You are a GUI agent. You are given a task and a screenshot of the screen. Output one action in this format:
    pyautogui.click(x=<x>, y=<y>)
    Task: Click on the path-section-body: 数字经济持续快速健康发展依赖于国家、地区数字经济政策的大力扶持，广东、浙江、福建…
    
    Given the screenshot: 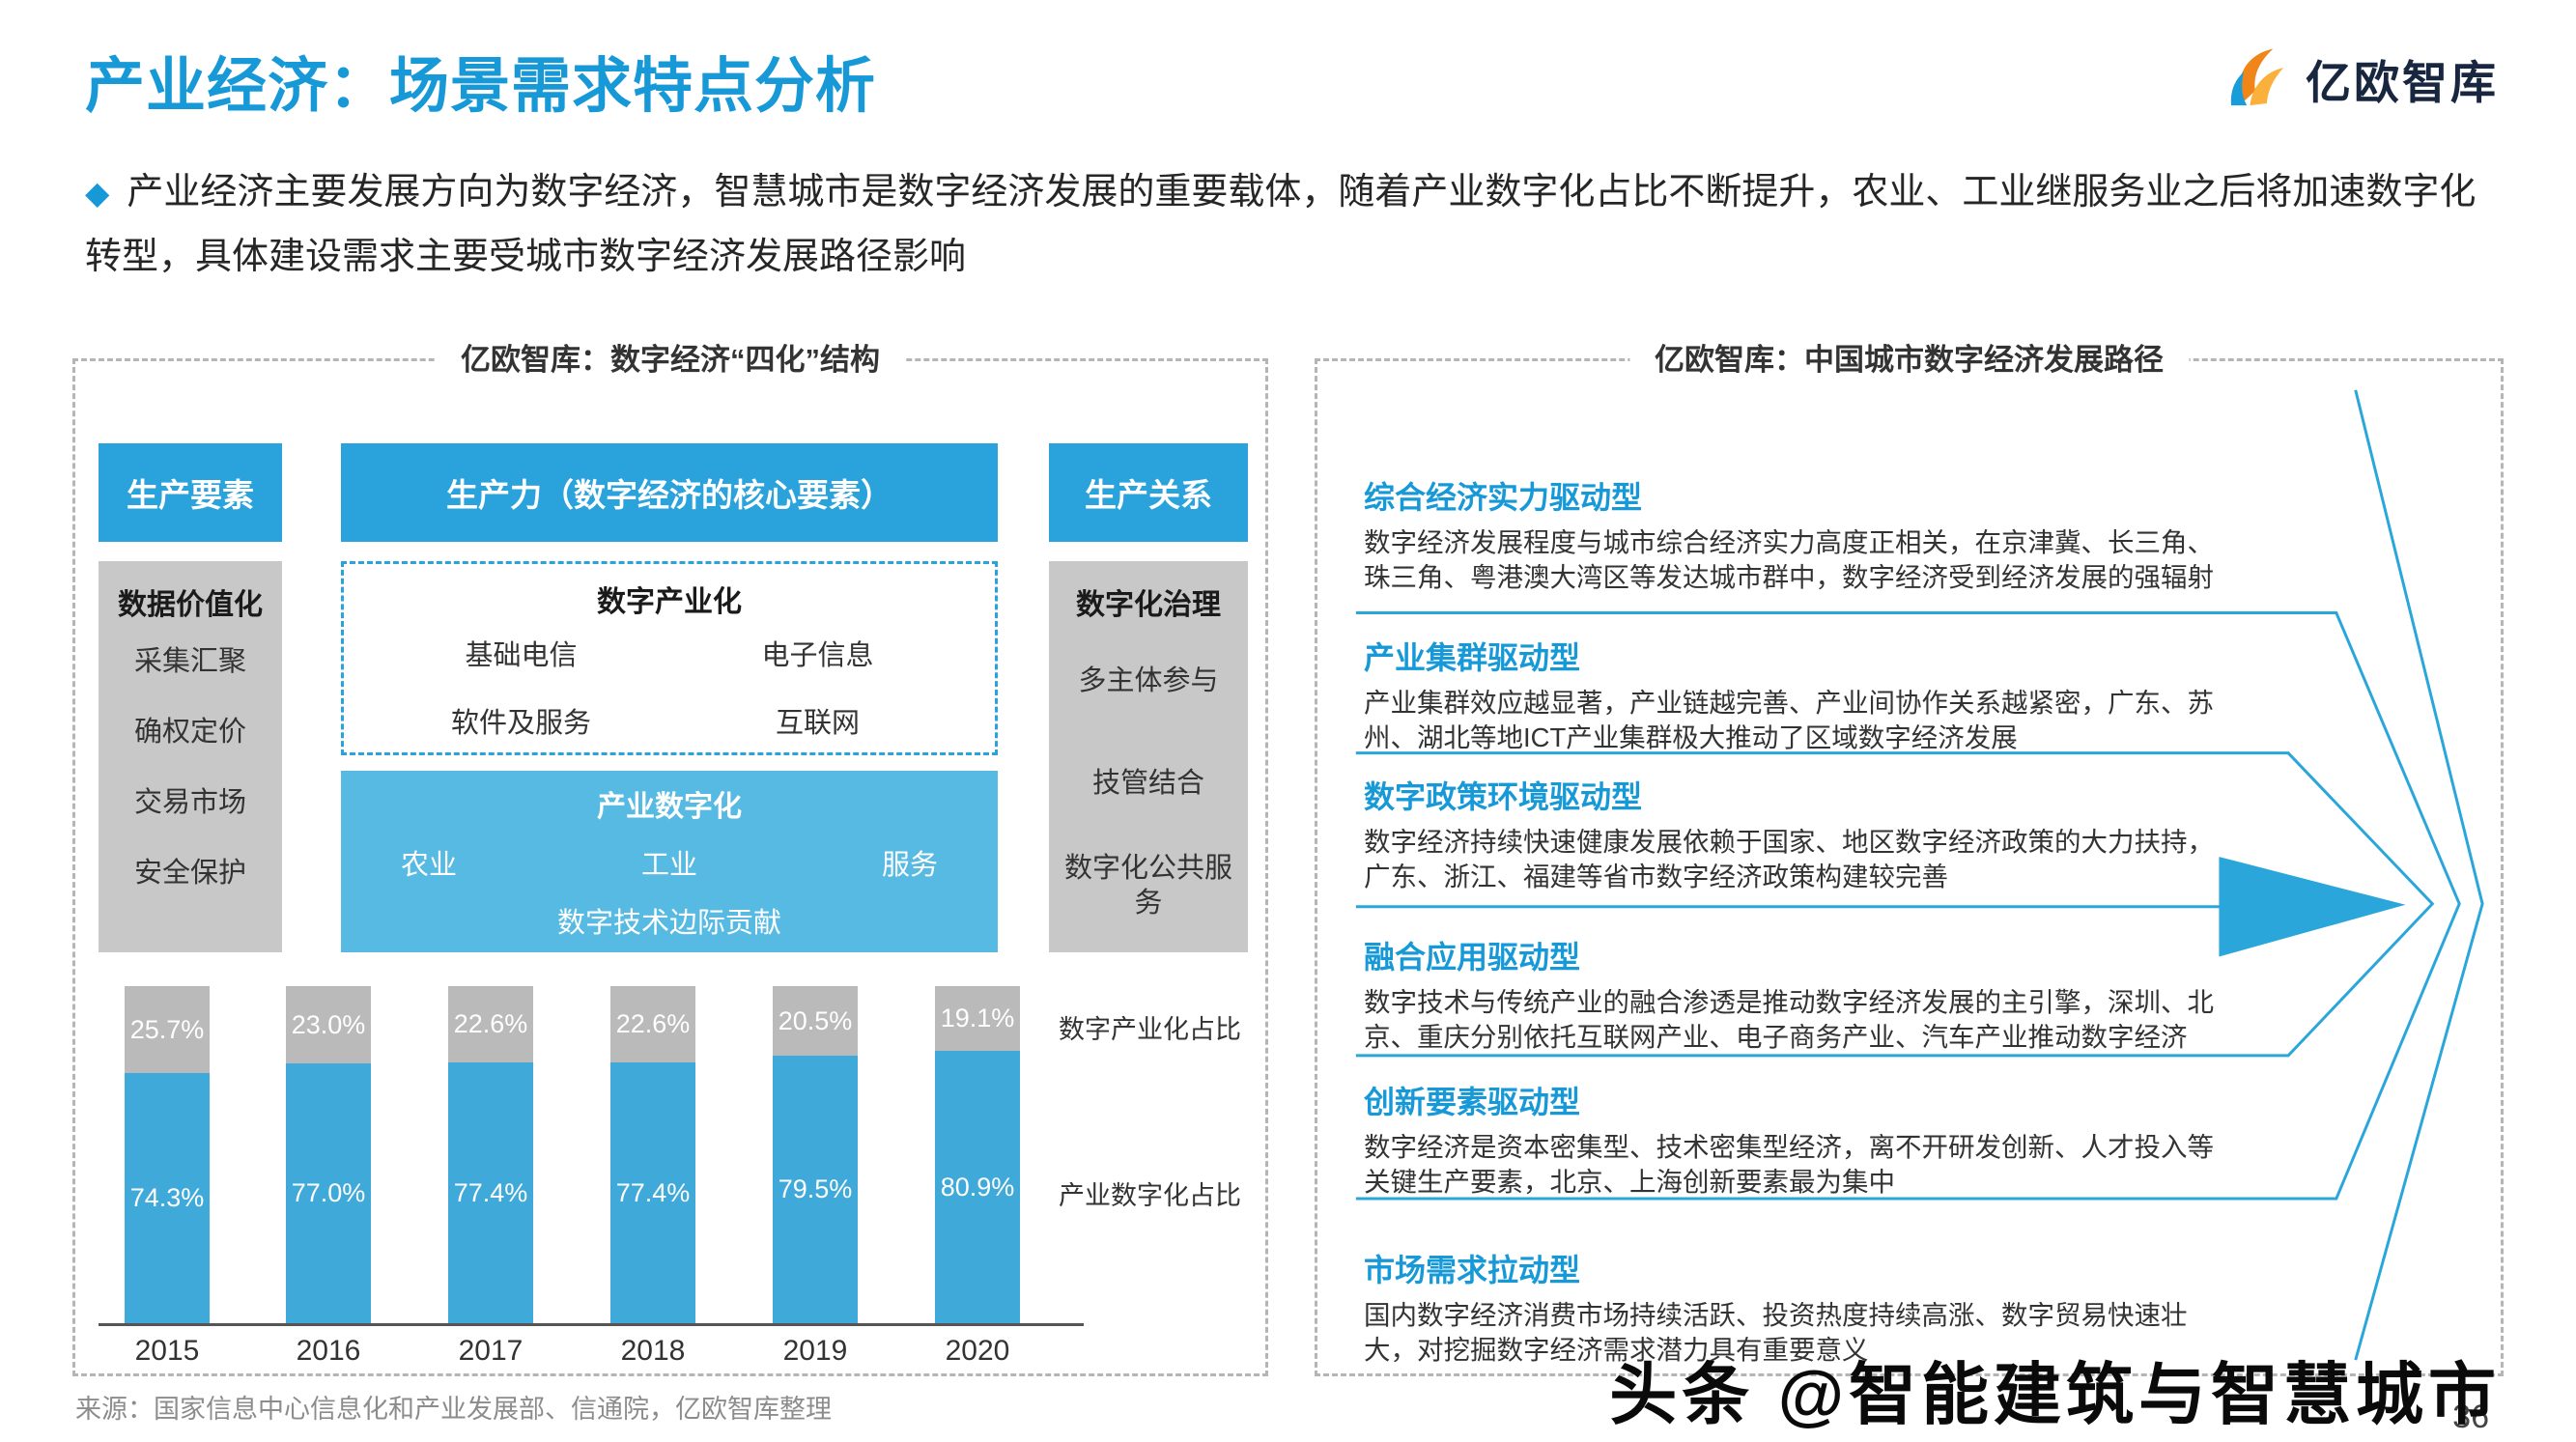 What is the action you would take?
    pyautogui.click(x=1789, y=859)
    